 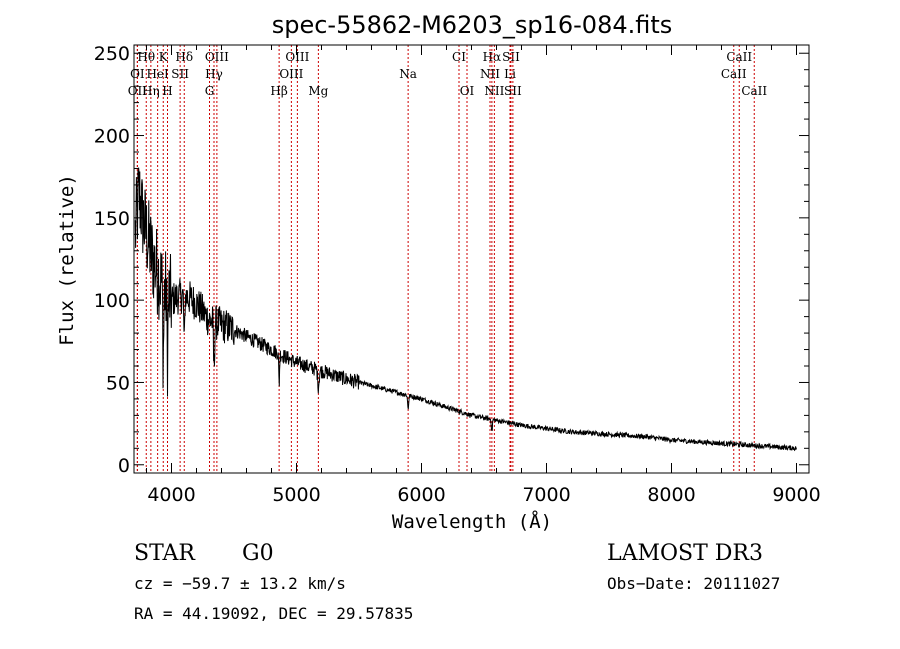 What do you see at coordinates (318, 91) in the screenshot?
I see `spectral-line-label: Mg` at bounding box center [318, 91].